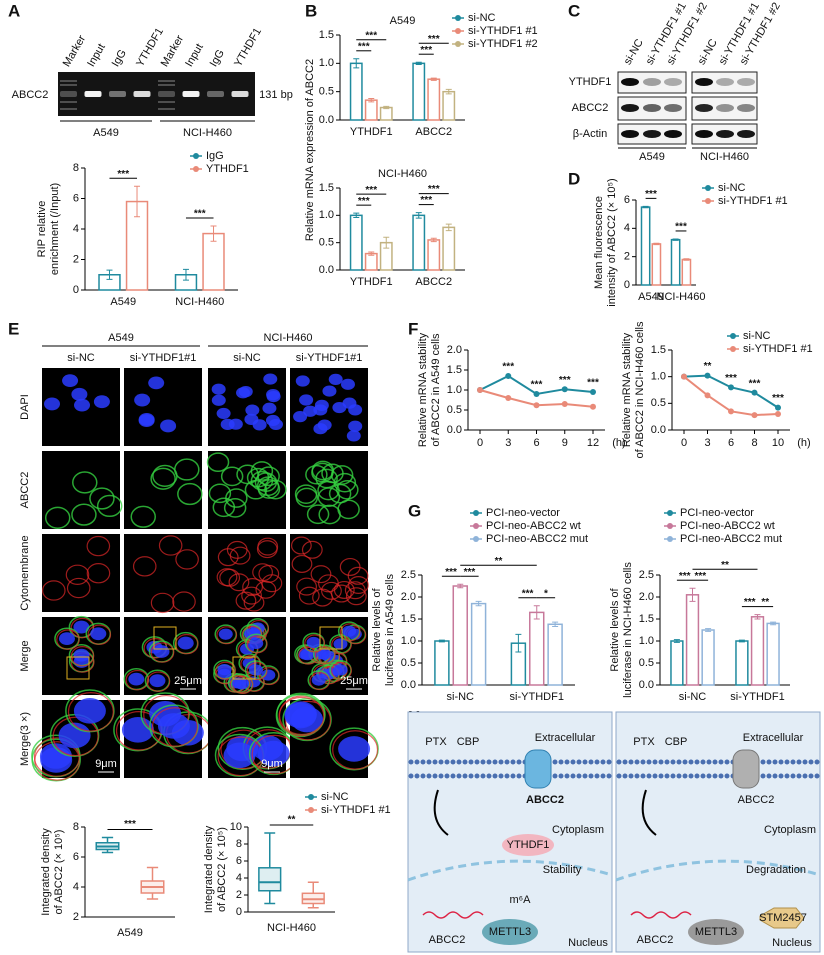 This screenshot has width=824, height=955. What do you see at coordinates (681, 297) in the screenshot?
I see `x-tick-label: NCI-H460` at bounding box center [681, 297].